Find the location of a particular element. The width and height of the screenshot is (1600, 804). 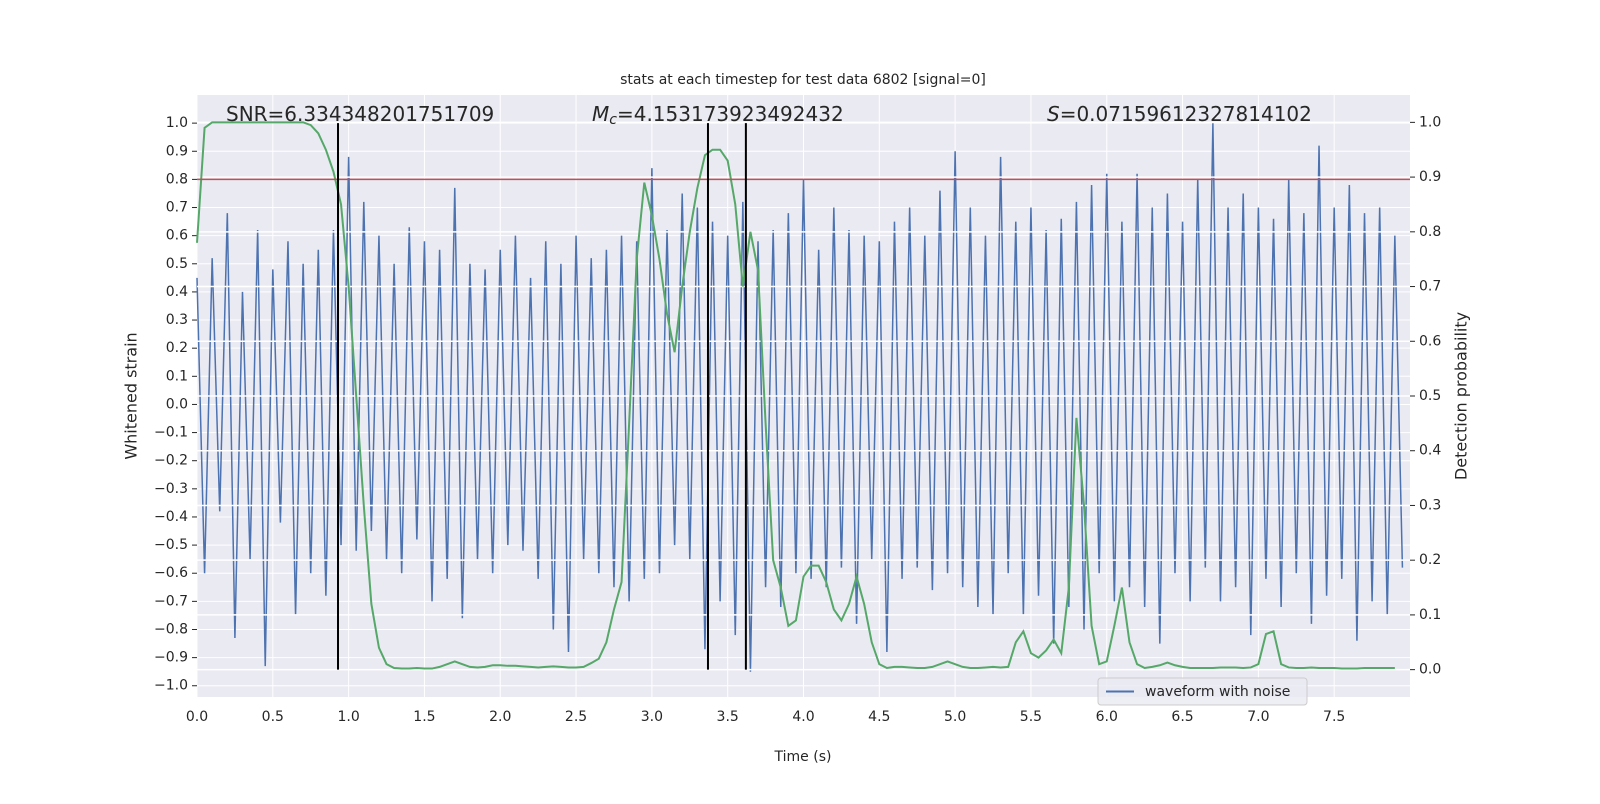

x-tick-label: 3.5 is located at coordinates (728, 717).